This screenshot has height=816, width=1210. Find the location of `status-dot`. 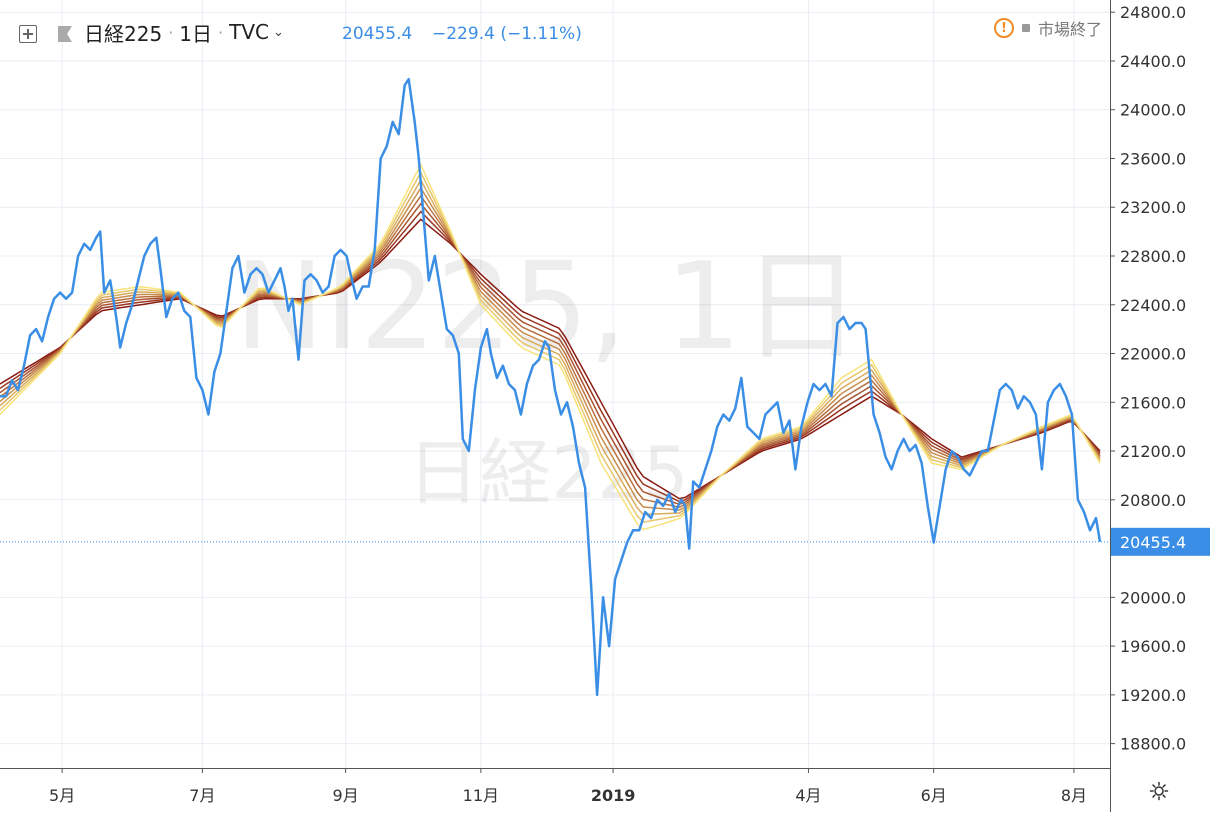

status-dot is located at coordinates (1025, 28).